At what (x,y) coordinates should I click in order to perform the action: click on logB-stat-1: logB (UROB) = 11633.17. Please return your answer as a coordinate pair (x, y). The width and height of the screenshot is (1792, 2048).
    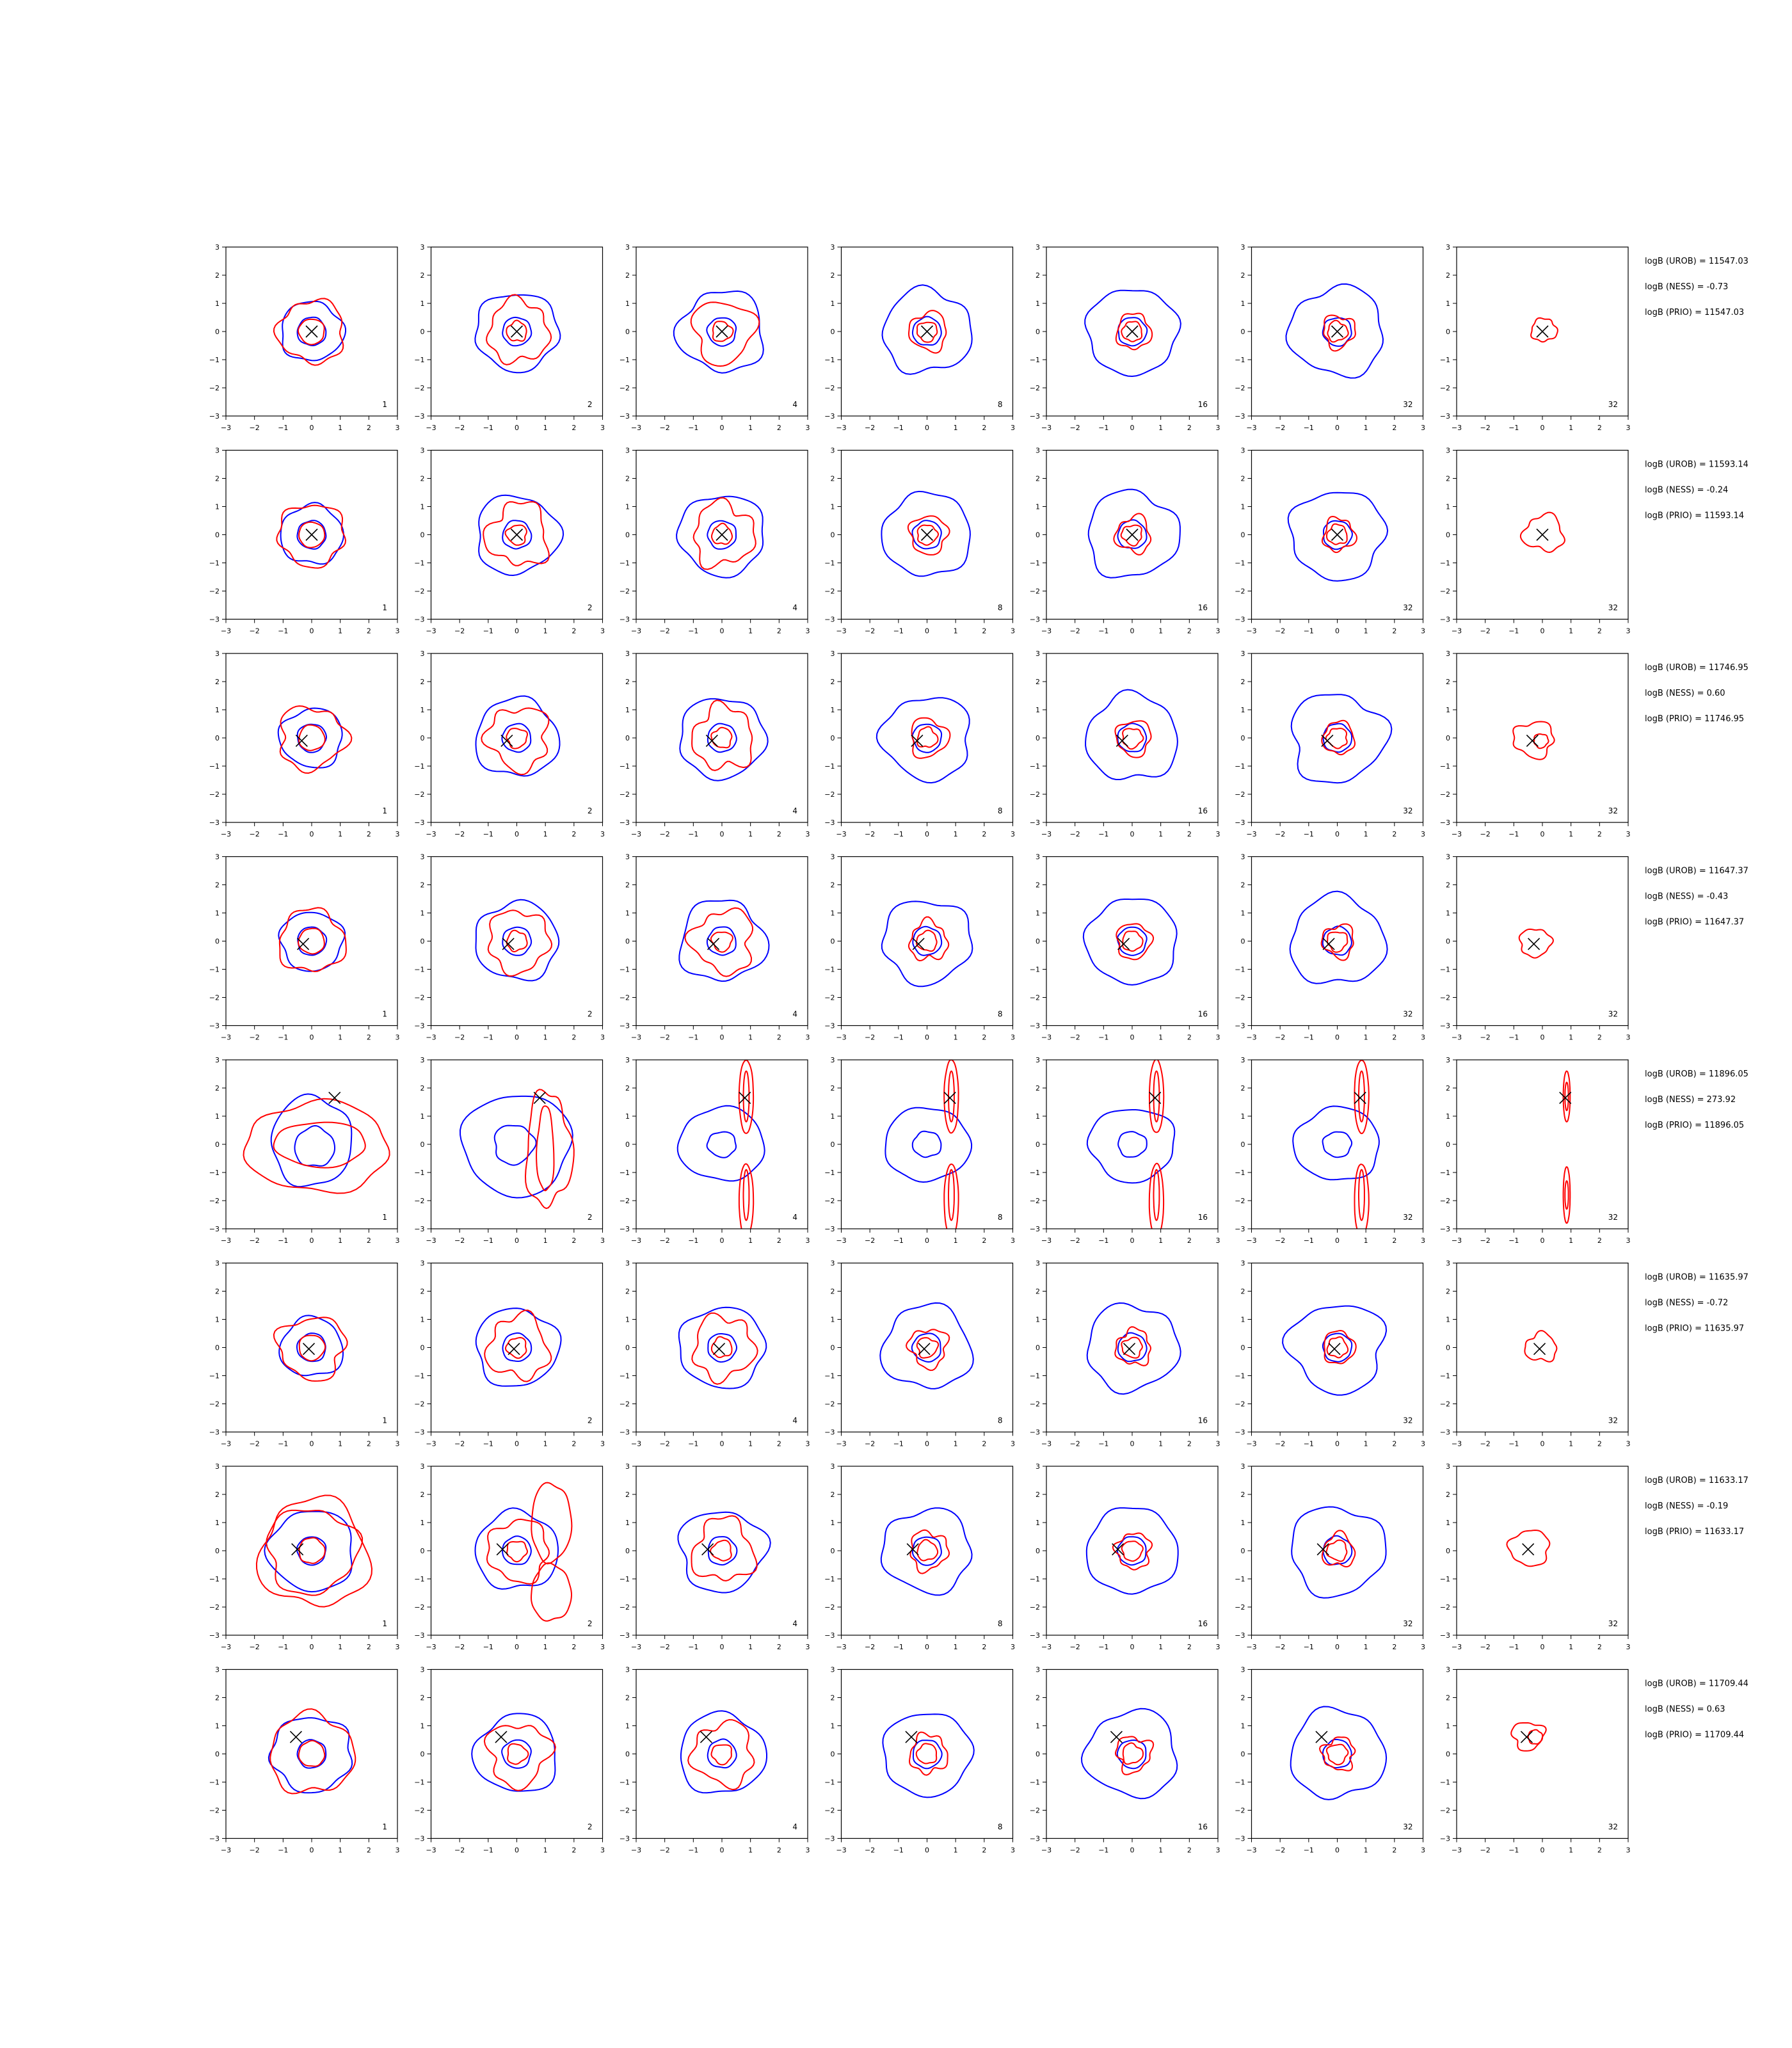
    Looking at the image, I should click on (1696, 1480).